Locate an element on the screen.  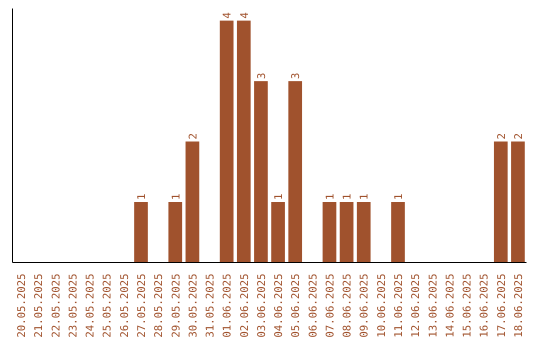
x-tick-label: 17.06.2025 is located at coordinates (501, 306).